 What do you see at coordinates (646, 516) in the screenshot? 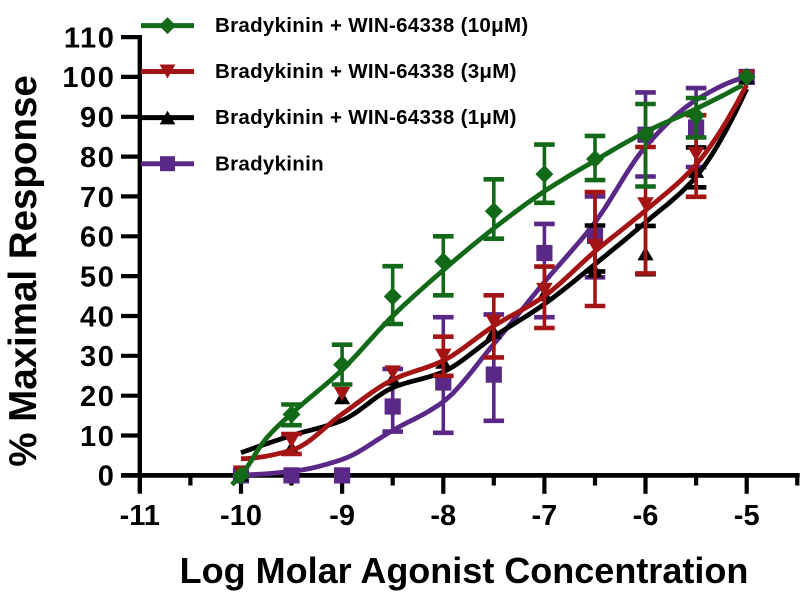
I see `svg-text: -6` at bounding box center [646, 516].